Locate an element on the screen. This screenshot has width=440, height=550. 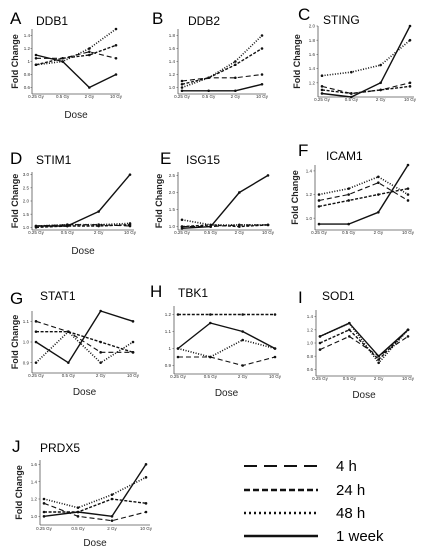
y-tick-label: 1 is located at coordinates (28, 61).